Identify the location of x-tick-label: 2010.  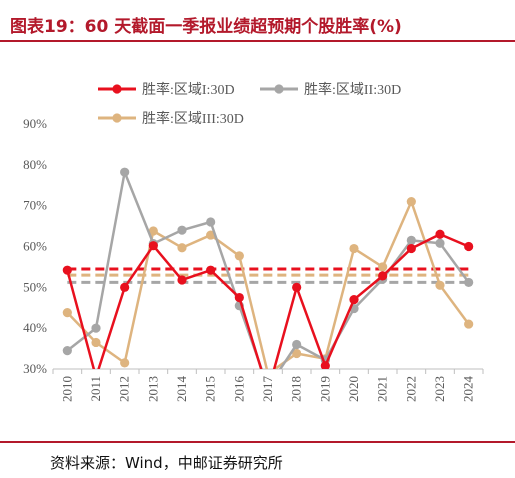
(66, 389).